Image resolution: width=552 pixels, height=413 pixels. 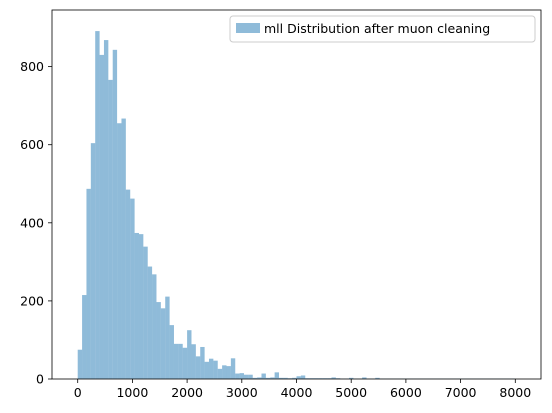 I want to click on y-tick-label: 800, so click(x=32, y=66).